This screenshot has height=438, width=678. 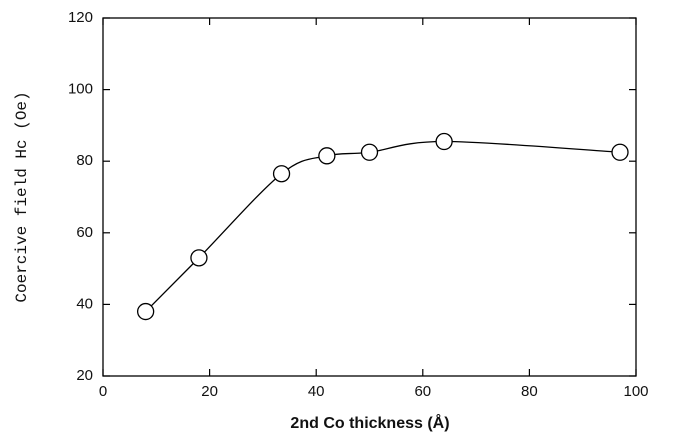 What do you see at coordinates (316, 391) in the screenshot?
I see `x-tick-label: 40` at bounding box center [316, 391].